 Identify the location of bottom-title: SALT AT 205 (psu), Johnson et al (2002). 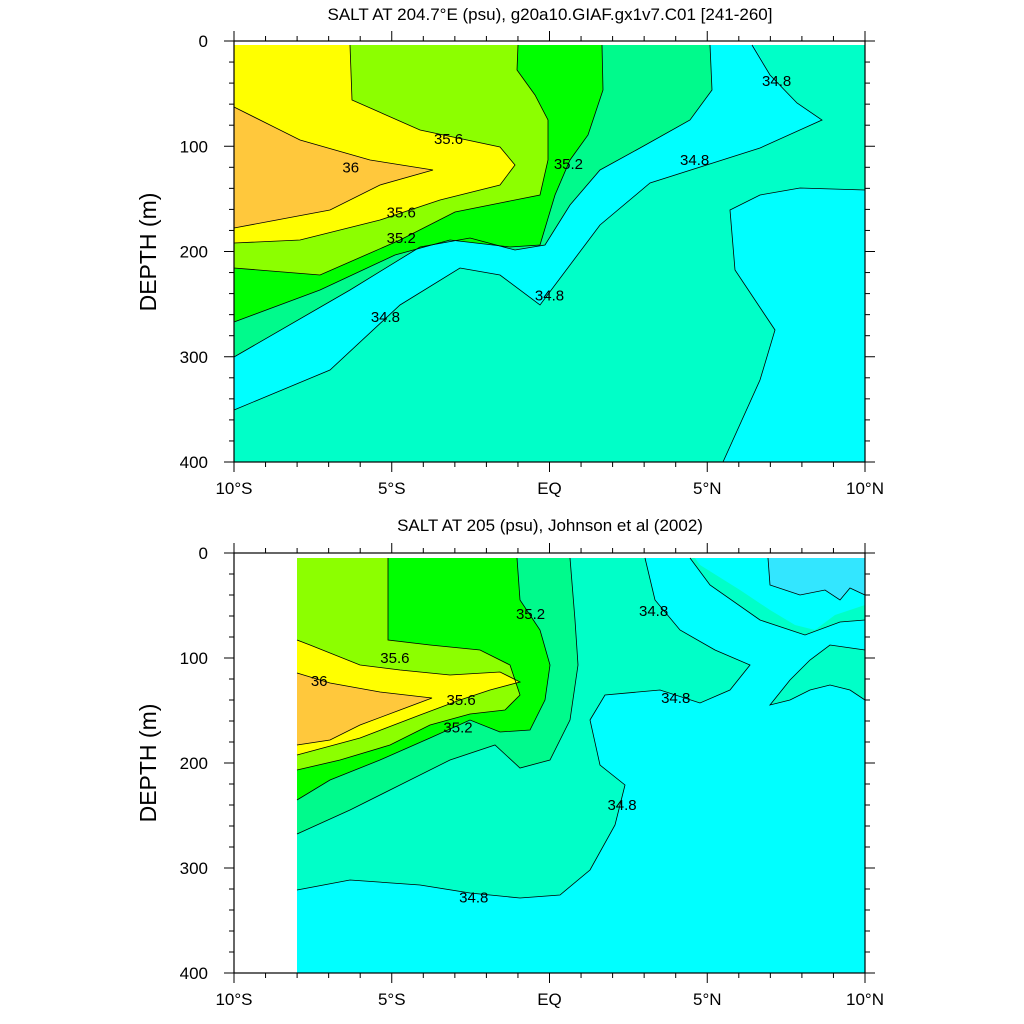
(550, 525).